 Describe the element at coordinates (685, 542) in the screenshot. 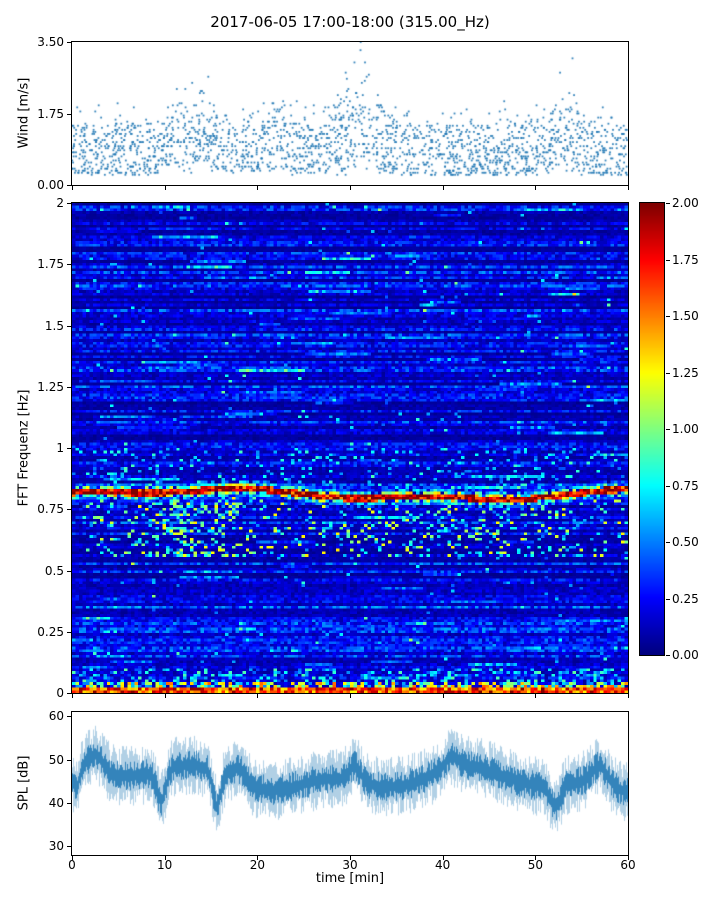

I see `colorbar-tick-label: 0.50` at that location.